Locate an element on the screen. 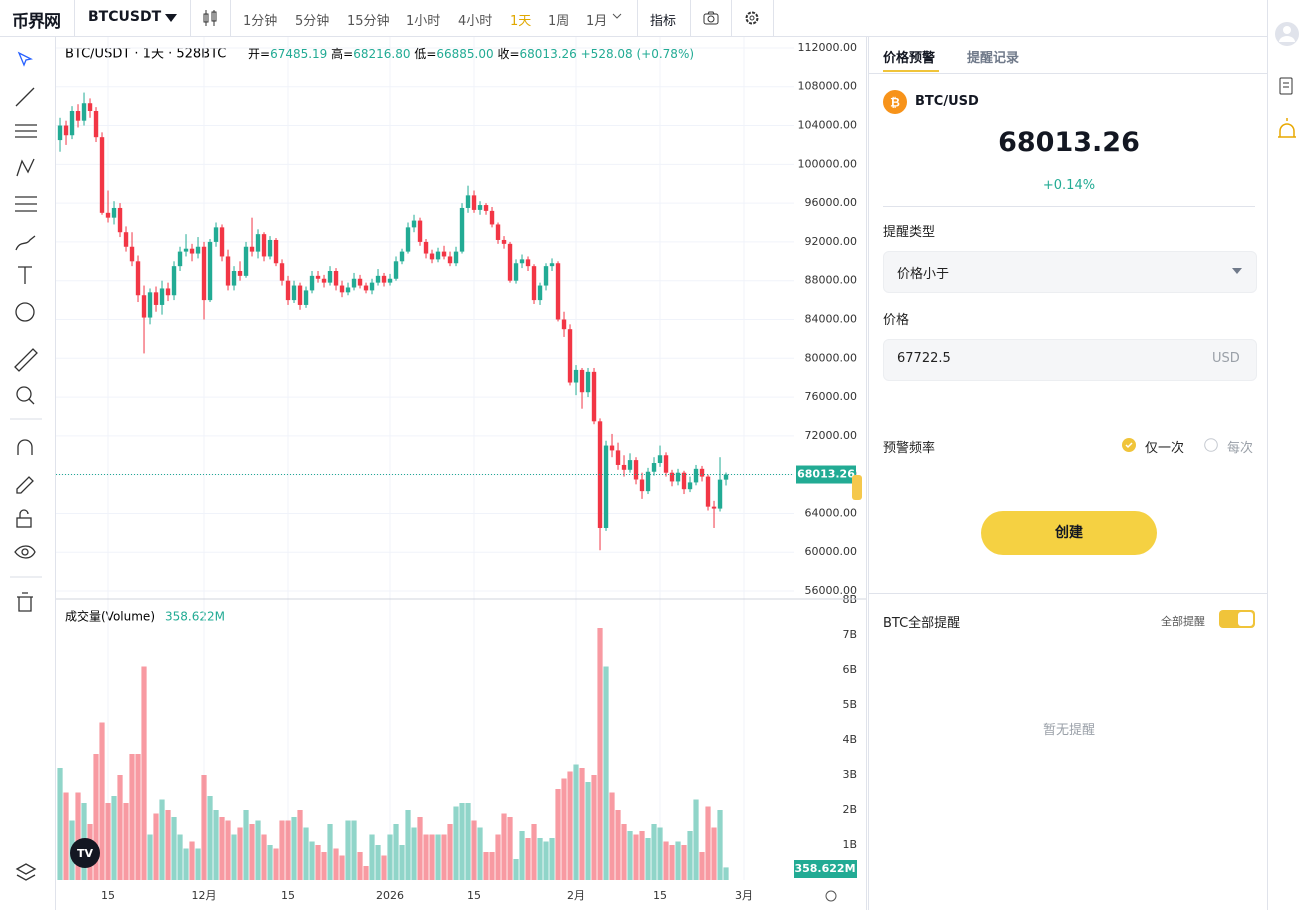  interval-button: 1周 is located at coordinates (559, 21).